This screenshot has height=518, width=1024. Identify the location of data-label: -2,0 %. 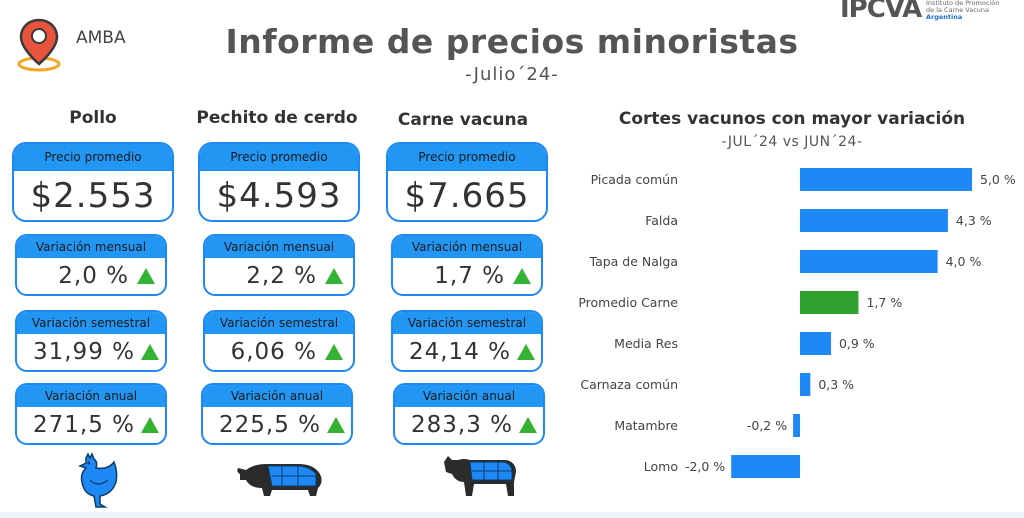
(705, 466).